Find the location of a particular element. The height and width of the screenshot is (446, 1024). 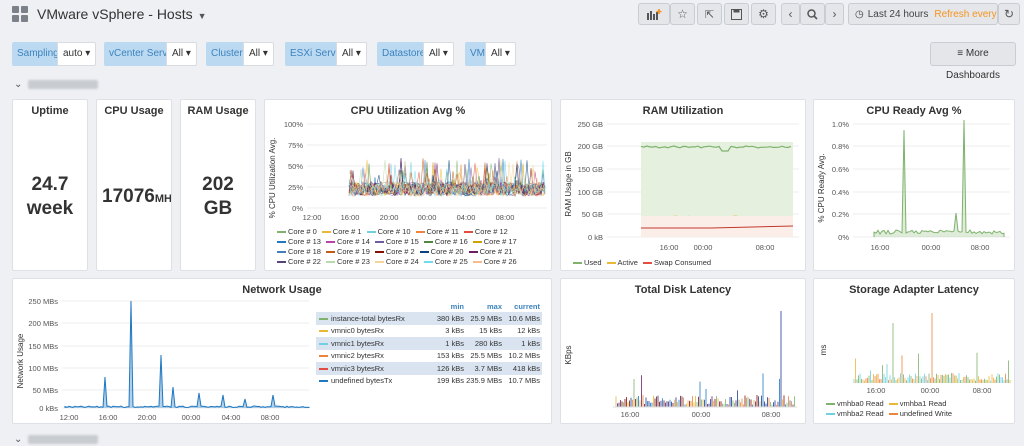

time-forward-button: › is located at coordinates (834, 14).